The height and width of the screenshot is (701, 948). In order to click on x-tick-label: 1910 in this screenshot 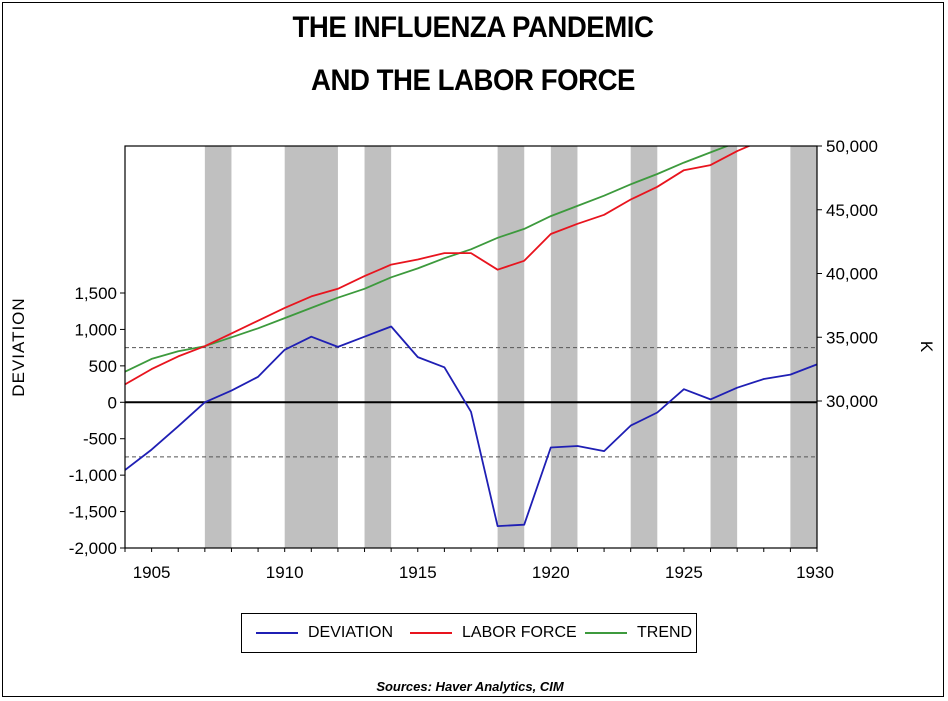, I will do `click(285, 572)`.